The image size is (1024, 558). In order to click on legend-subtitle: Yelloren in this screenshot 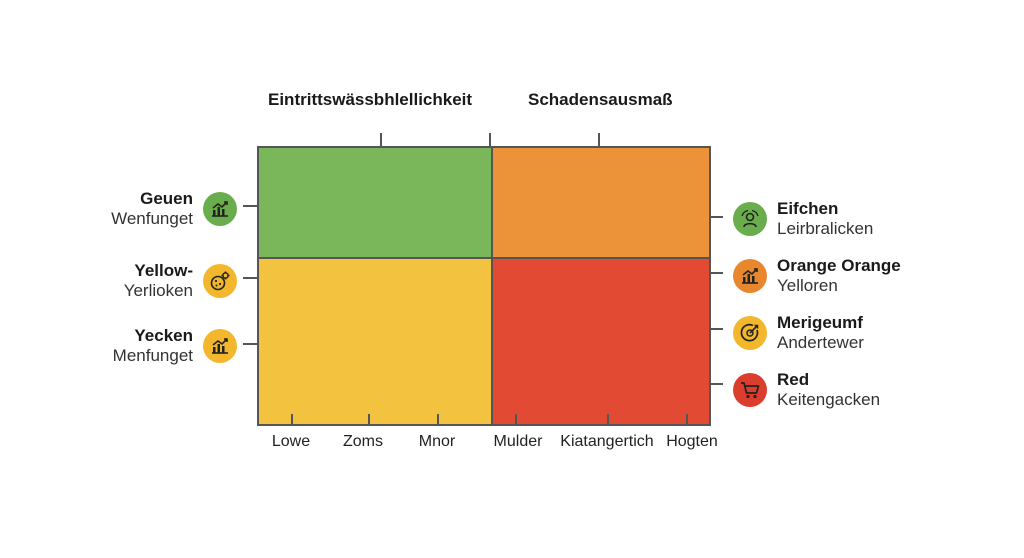, I will do `click(807, 285)`.